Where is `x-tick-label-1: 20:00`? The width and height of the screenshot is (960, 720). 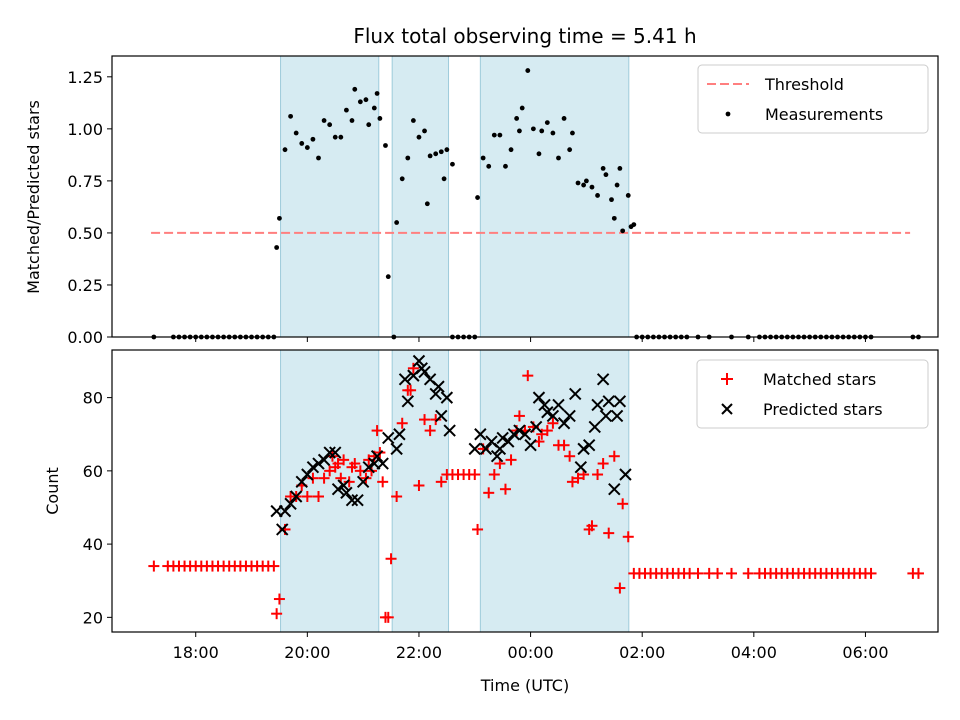 x-tick-label-1: 20:00 is located at coordinates (307, 652).